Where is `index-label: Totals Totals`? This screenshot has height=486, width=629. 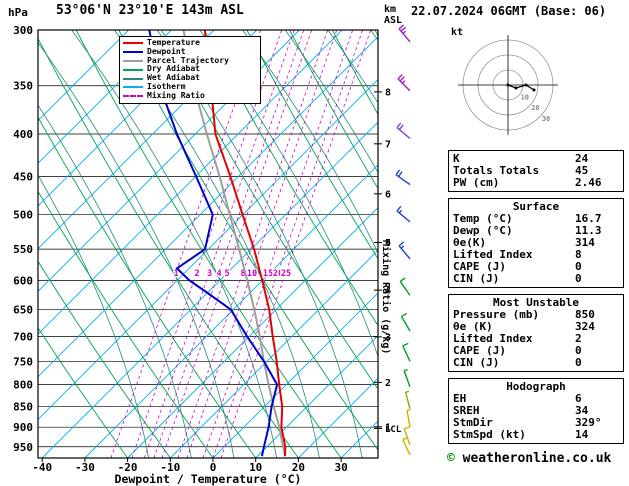
index-label: Totals Totals is located at coordinates (496, 170).